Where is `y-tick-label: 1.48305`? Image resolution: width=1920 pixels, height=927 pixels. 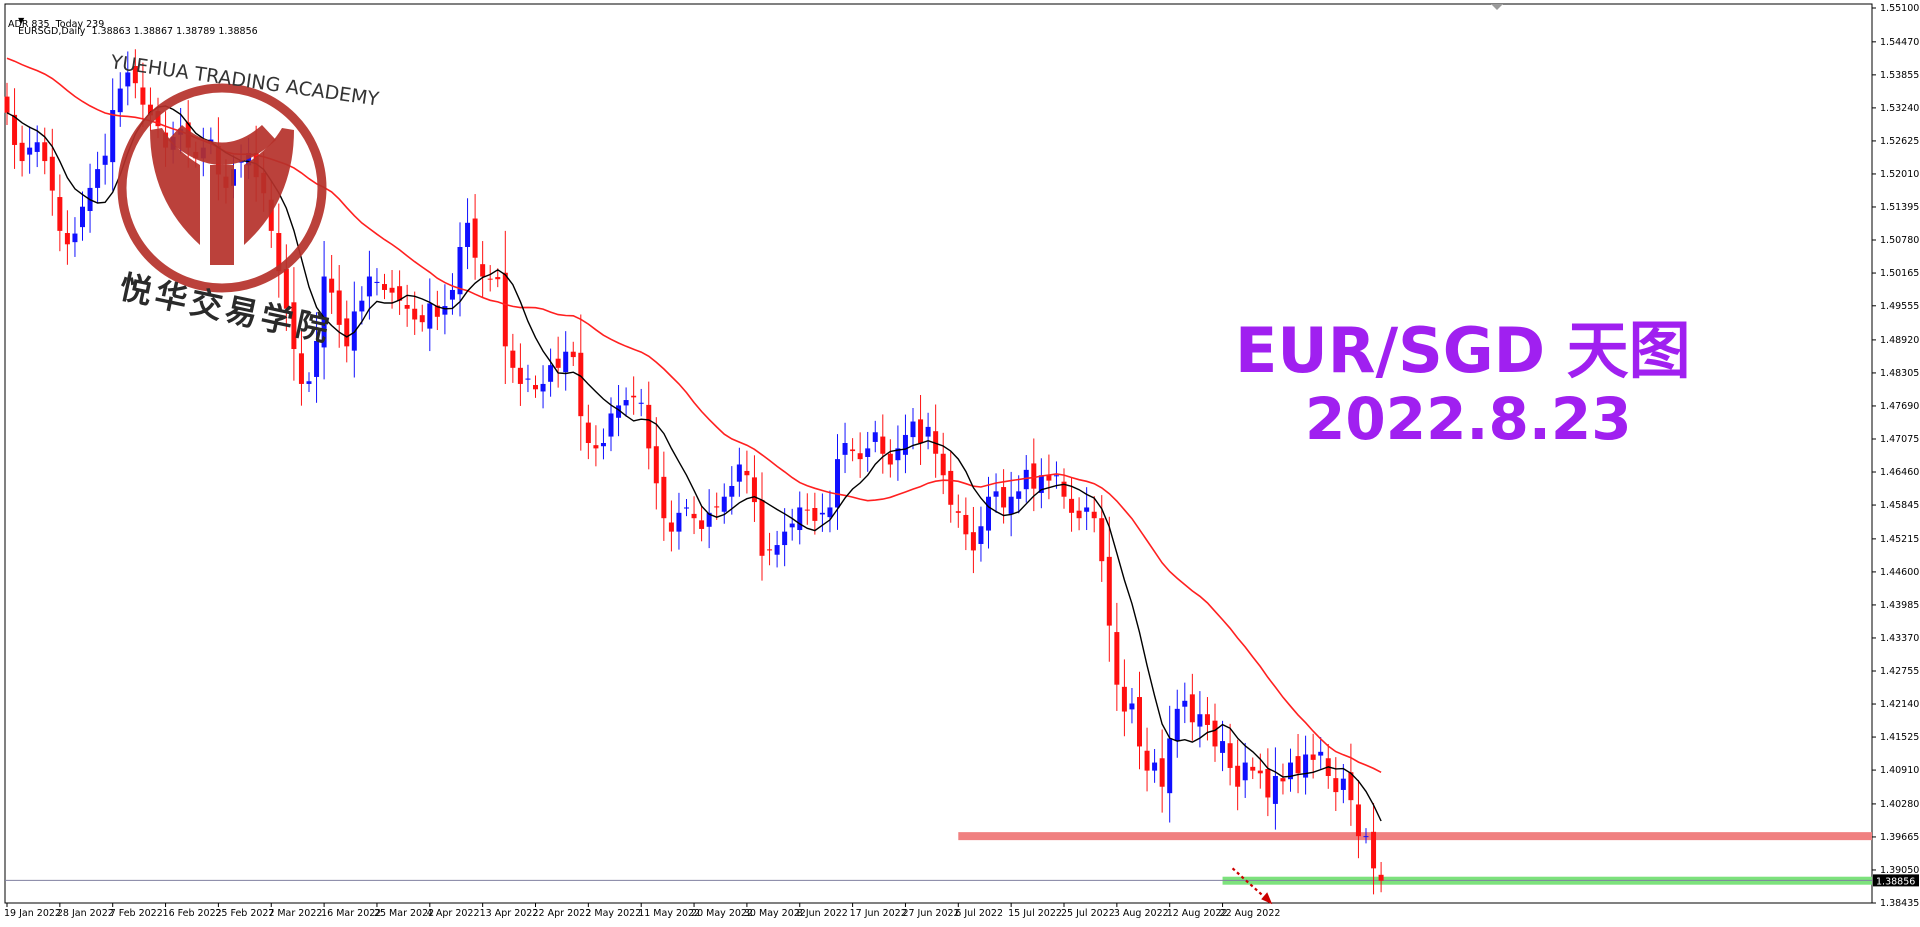 y-tick-label: 1.48305 is located at coordinates (1899, 373).